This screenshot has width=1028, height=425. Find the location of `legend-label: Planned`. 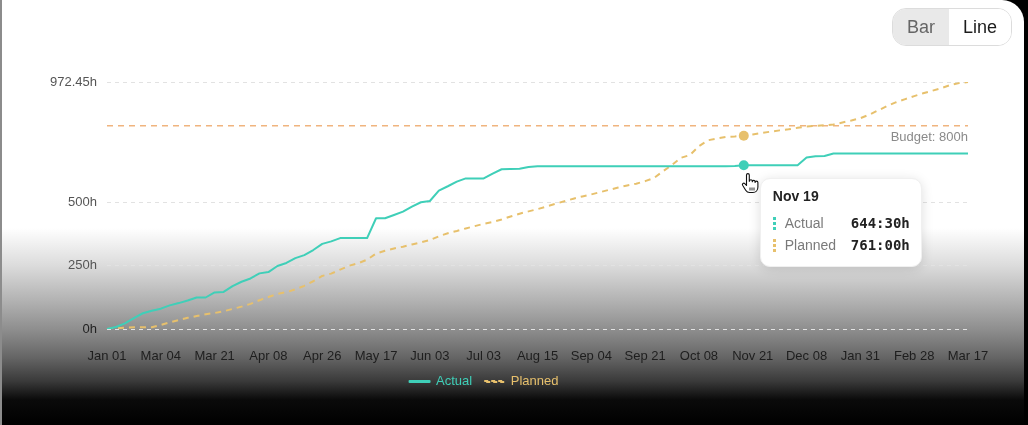

legend-label: Planned is located at coordinates (811, 245).